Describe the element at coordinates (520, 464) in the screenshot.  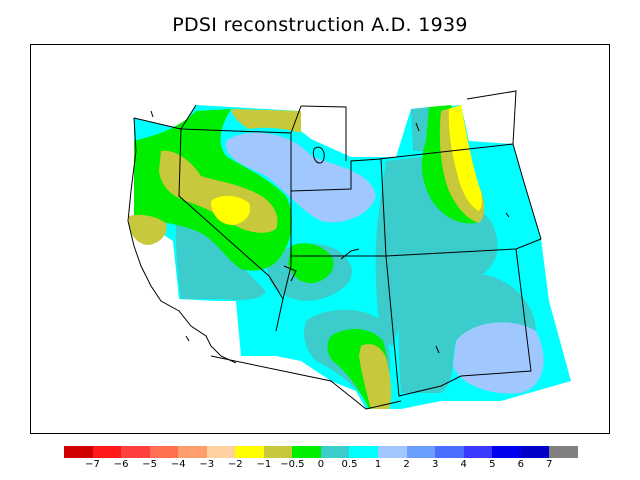
I see `legend-tick-label: 6` at that location.